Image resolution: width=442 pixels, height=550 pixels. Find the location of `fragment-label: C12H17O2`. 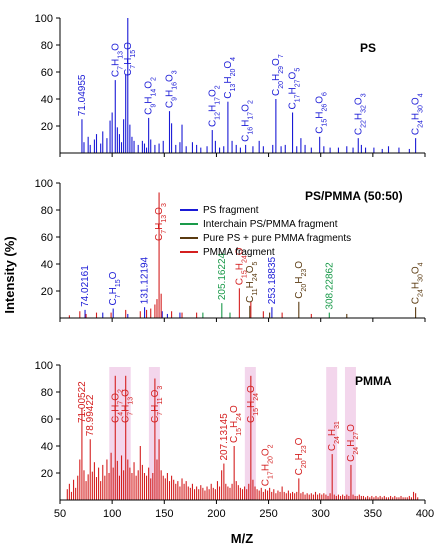

fragment-label: C12H17O2 is located at coordinates (214, 106).